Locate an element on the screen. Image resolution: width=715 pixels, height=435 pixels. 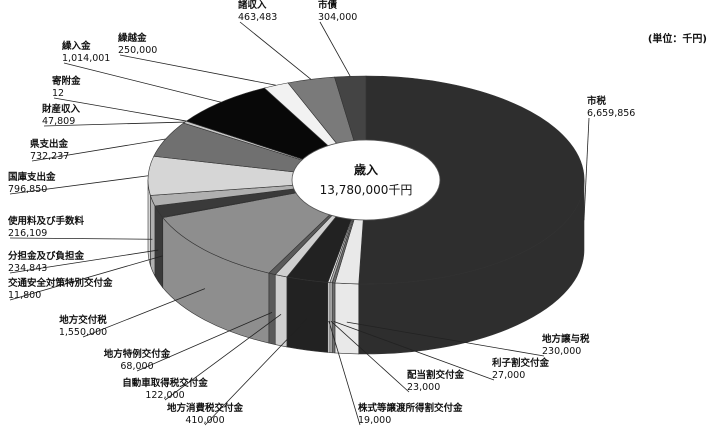
center-disc is located at coordinates (366, 180).